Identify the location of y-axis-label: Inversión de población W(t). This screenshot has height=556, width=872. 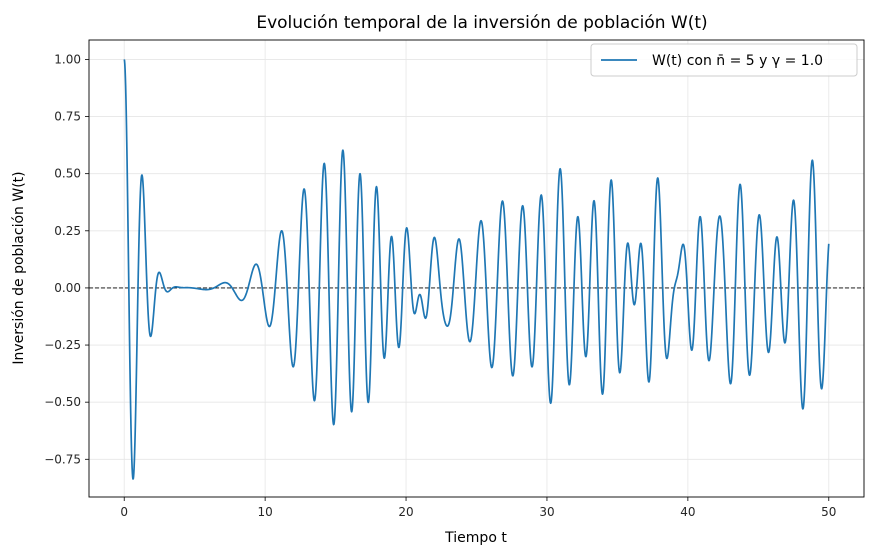
(19, 267).